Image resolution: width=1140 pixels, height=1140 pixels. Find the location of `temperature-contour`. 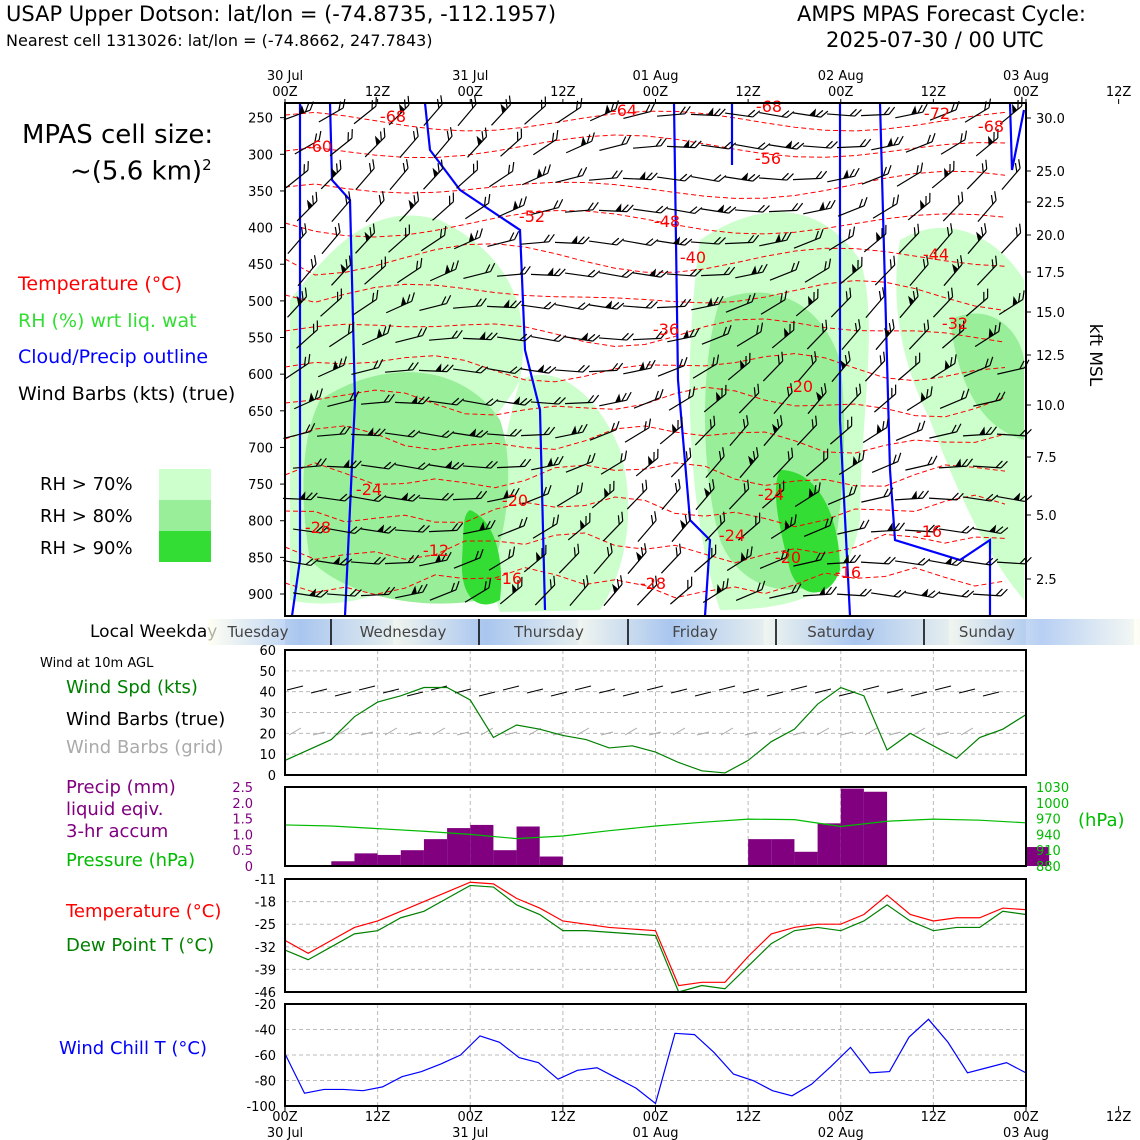

temperature-contour is located at coordinates (645, 295).